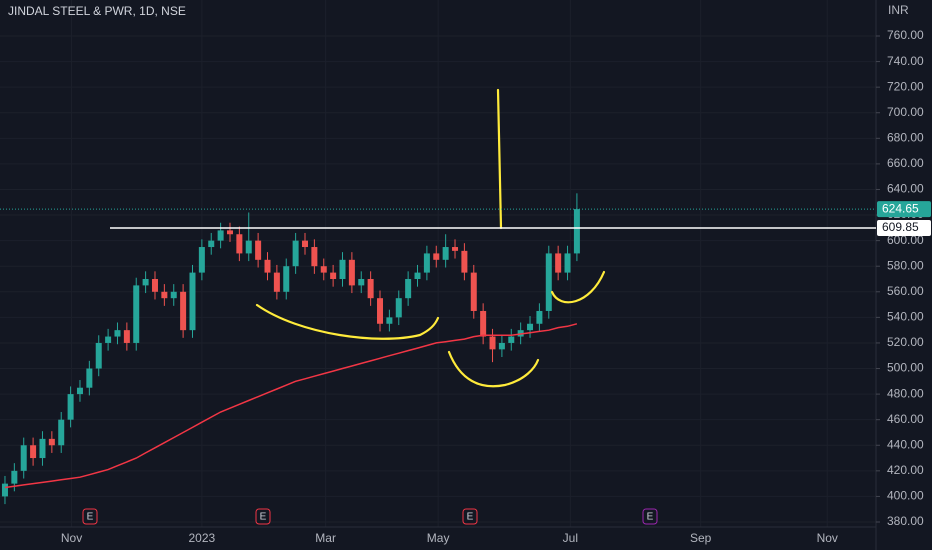  What do you see at coordinates (905, 137) in the screenshot?
I see `y-tick-label: 680.00` at bounding box center [905, 137].